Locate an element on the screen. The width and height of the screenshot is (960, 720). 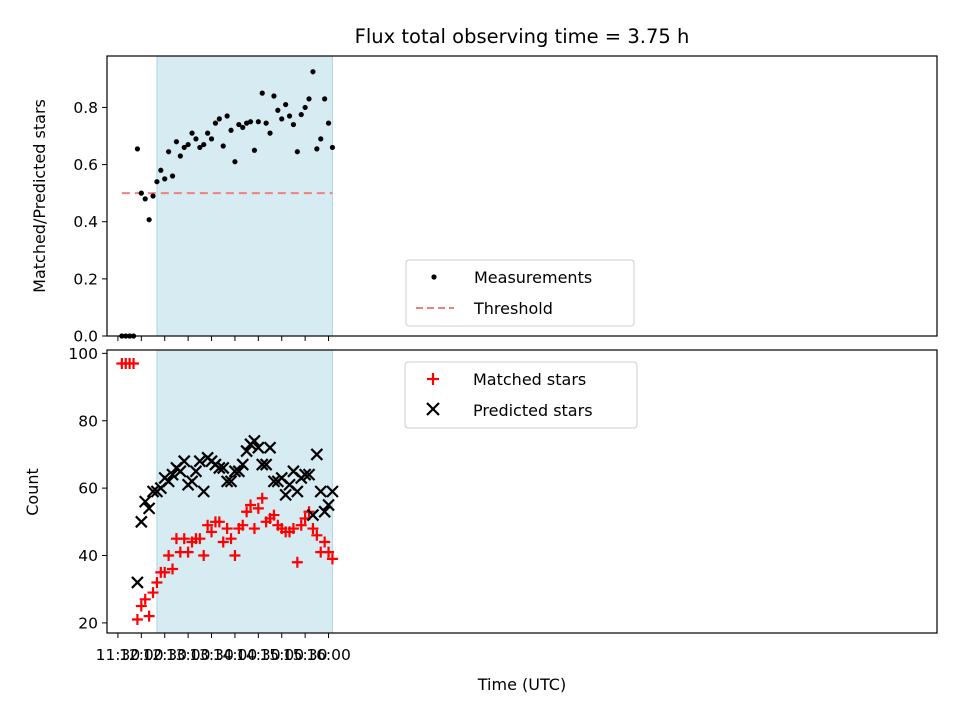
x-tick-label: 16:00 is located at coordinates (328, 655).